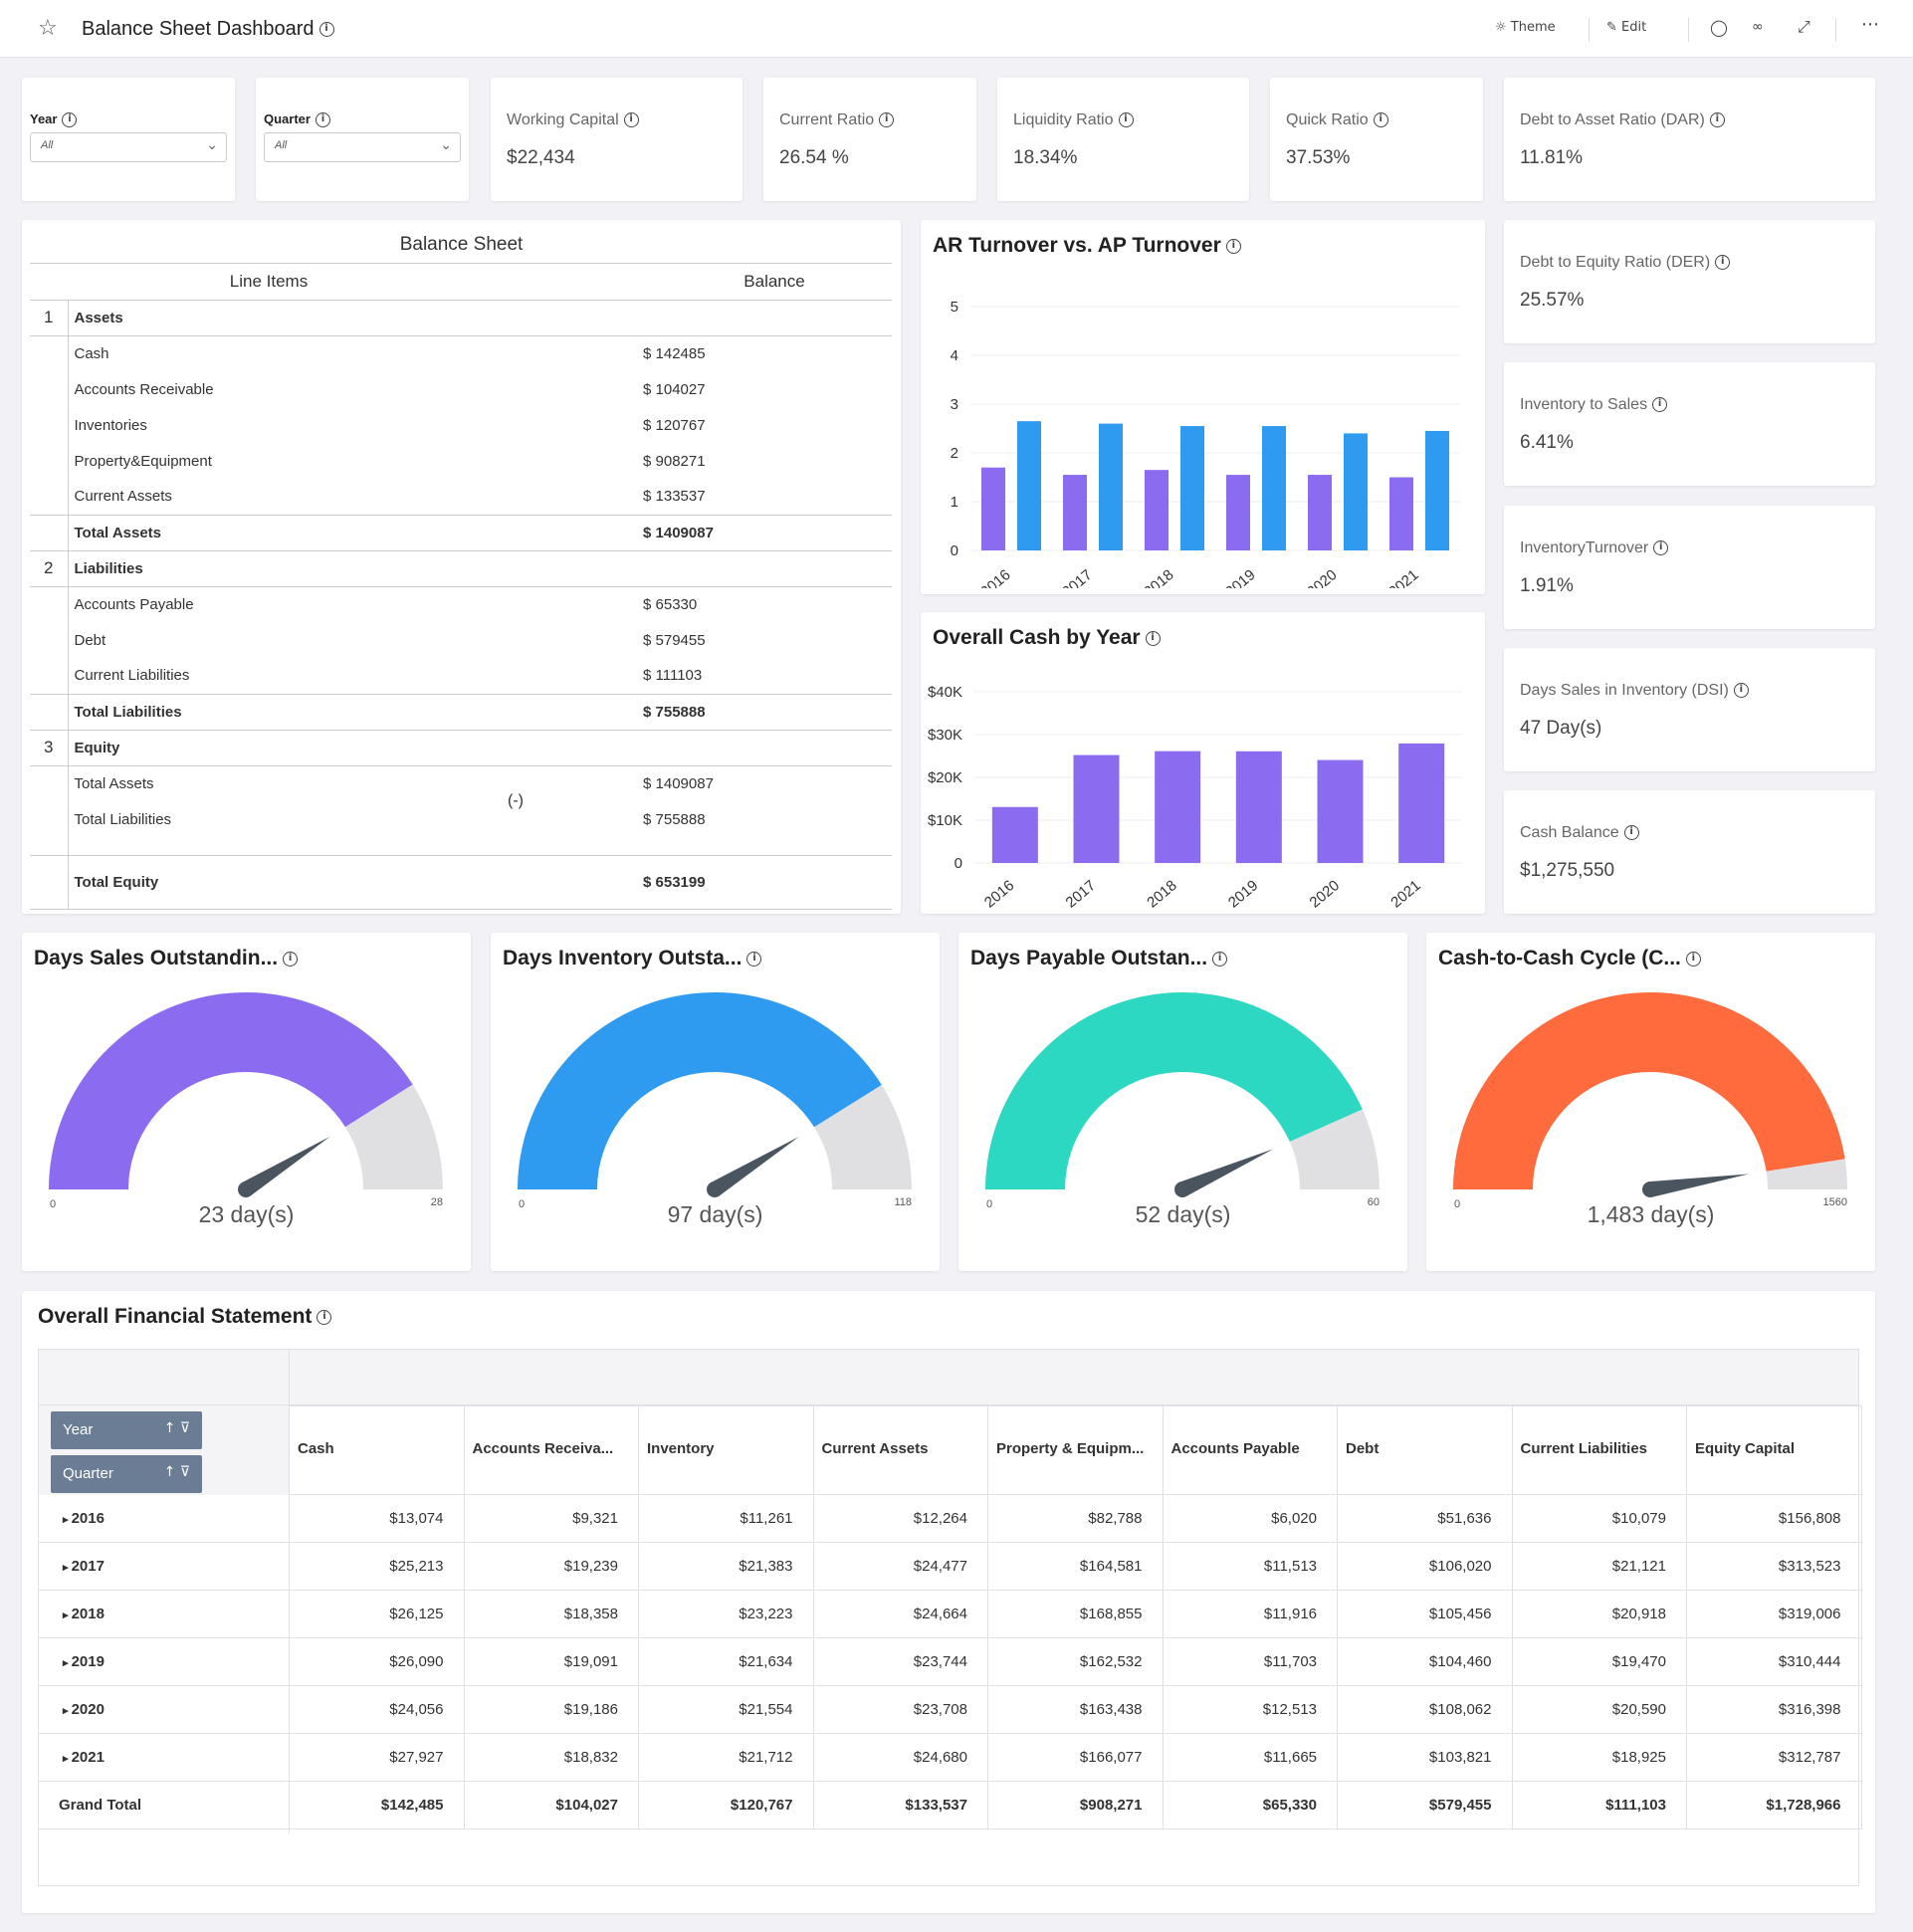  I want to click on line-item: Inventories, so click(110, 425).